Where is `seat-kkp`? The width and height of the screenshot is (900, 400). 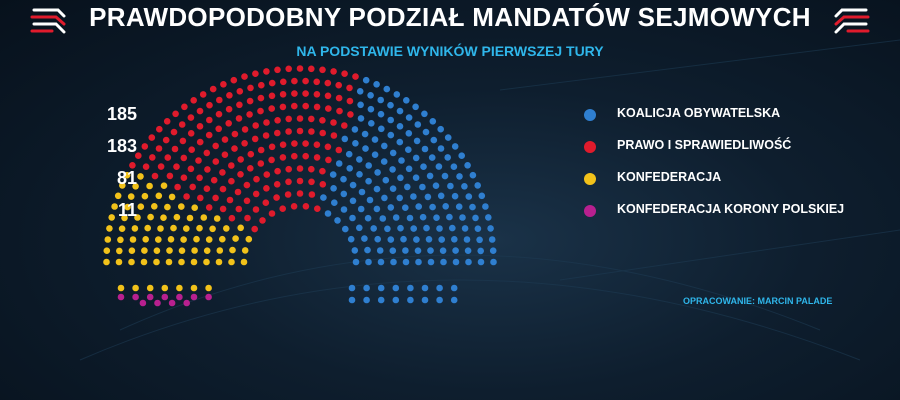 seat-kkp is located at coordinates (135, 297).